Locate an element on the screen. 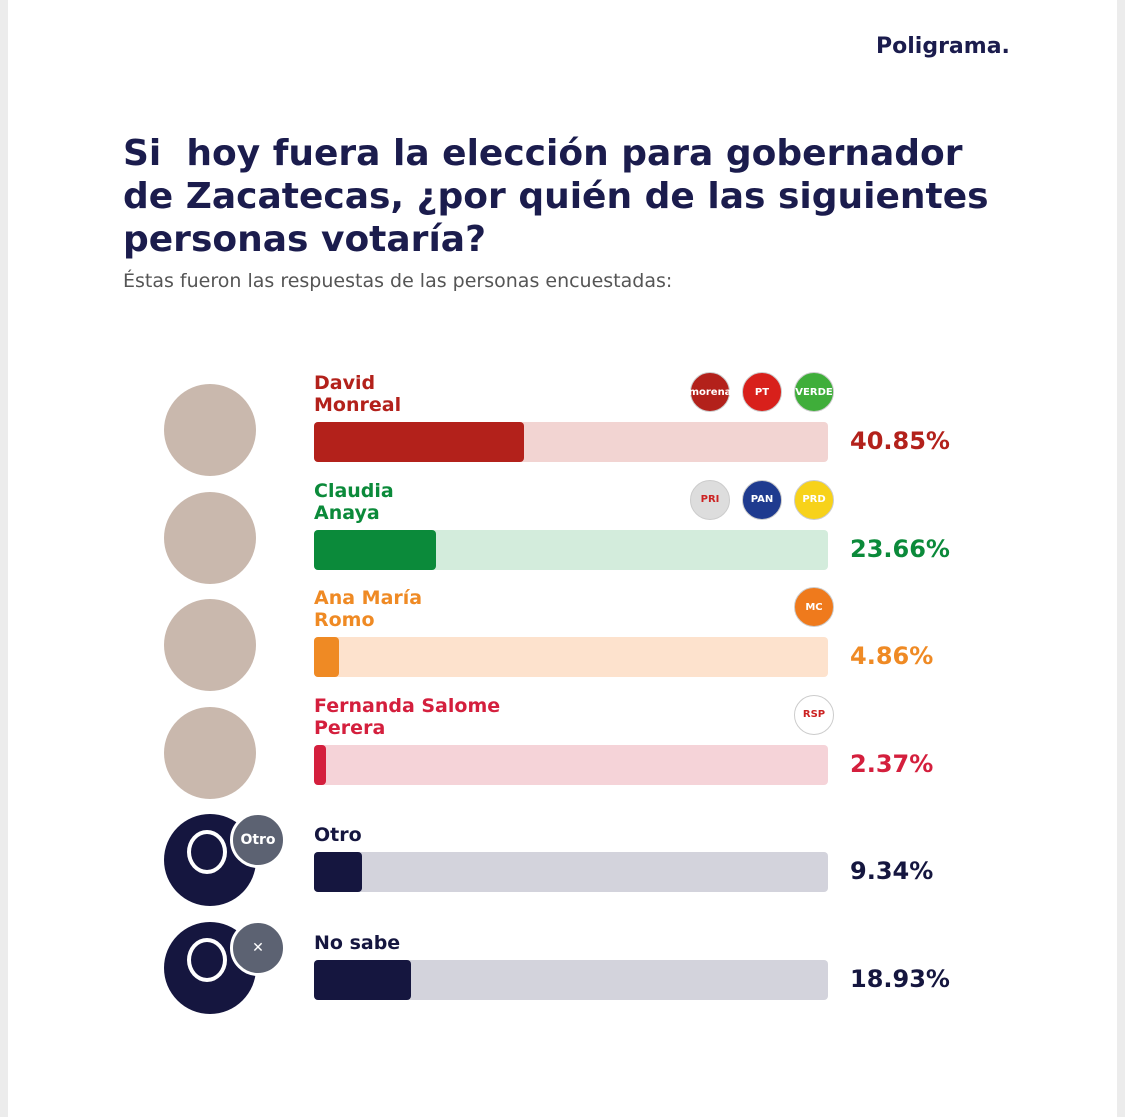 This screenshot has width=1125, height=1117. party-logo: VERDE is located at coordinates (814, 392).